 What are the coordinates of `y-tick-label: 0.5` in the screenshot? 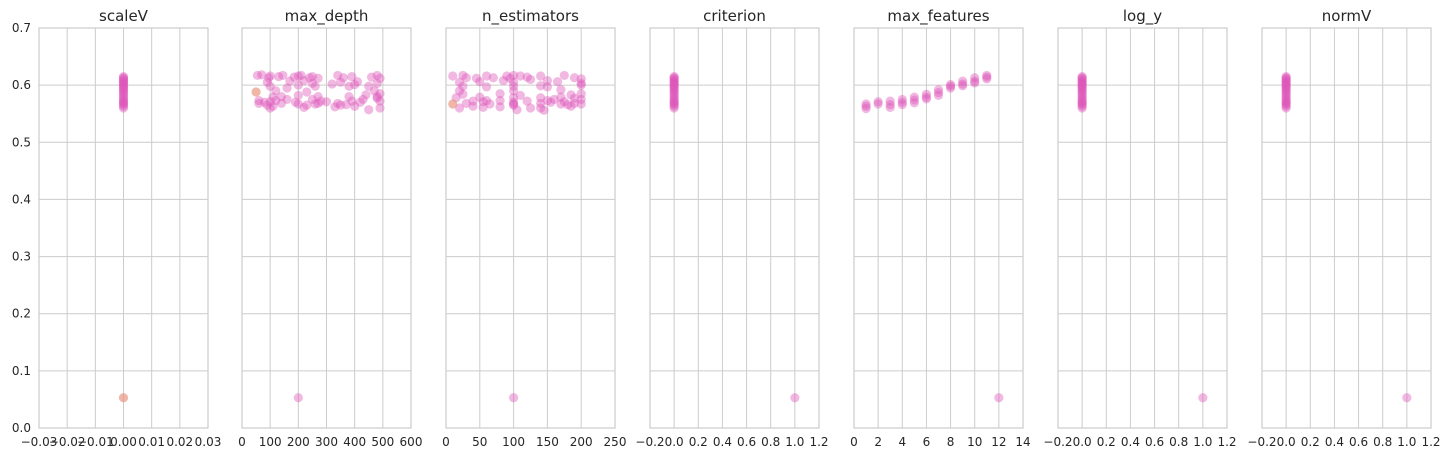 It's located at (21, 142).